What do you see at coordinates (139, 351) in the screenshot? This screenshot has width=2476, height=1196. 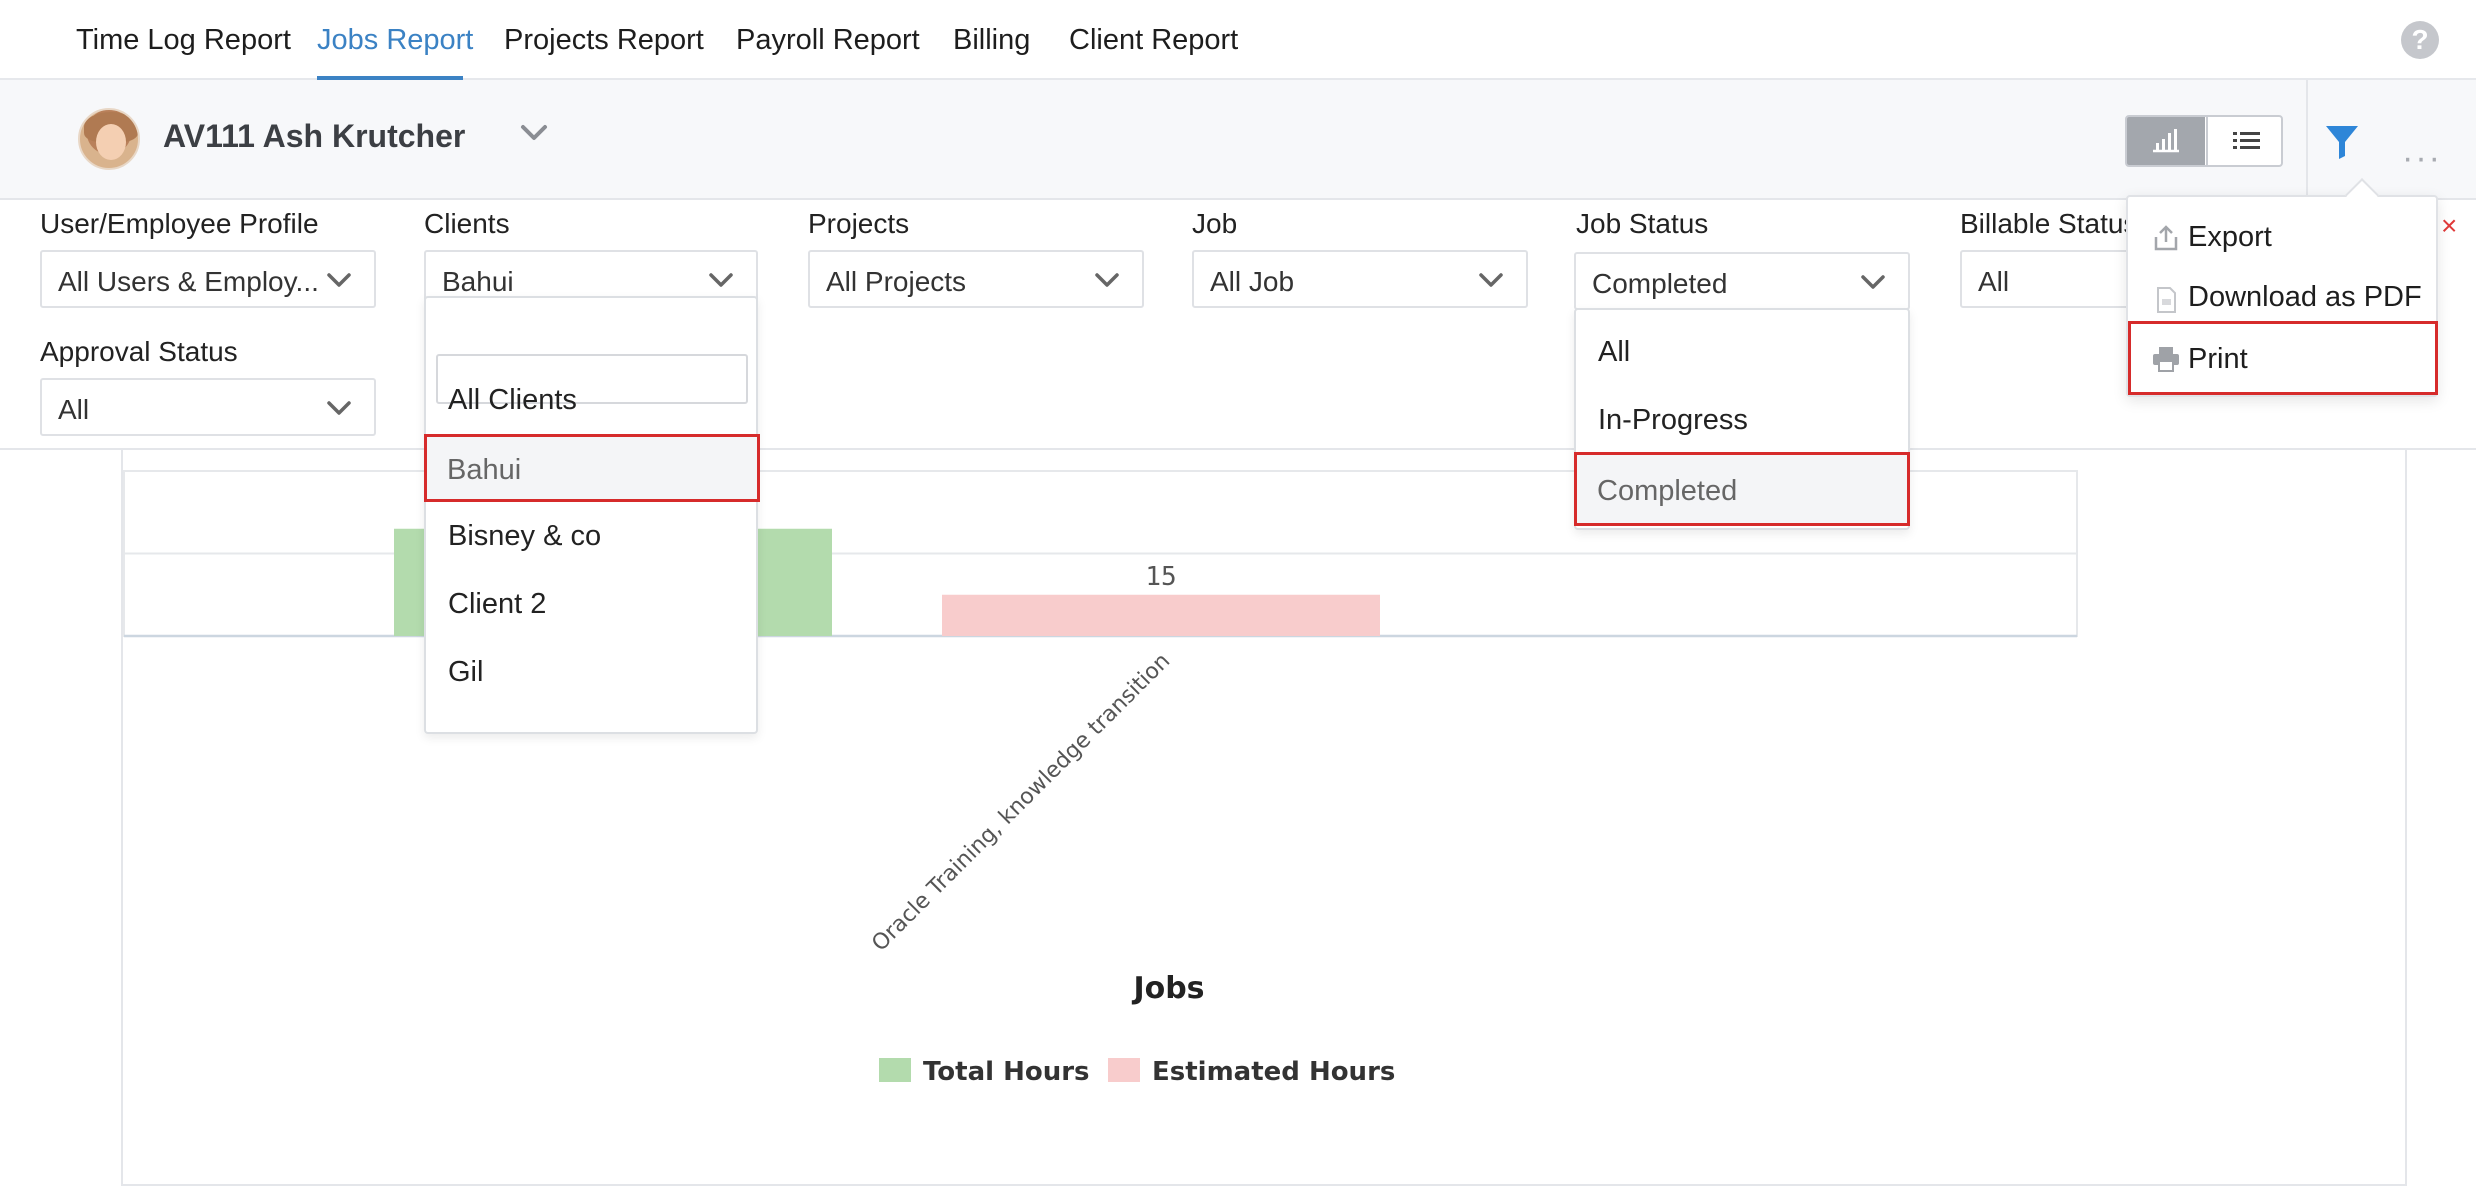 I see `approval-status-label: Approval Status` at bounding box center [139, 351].